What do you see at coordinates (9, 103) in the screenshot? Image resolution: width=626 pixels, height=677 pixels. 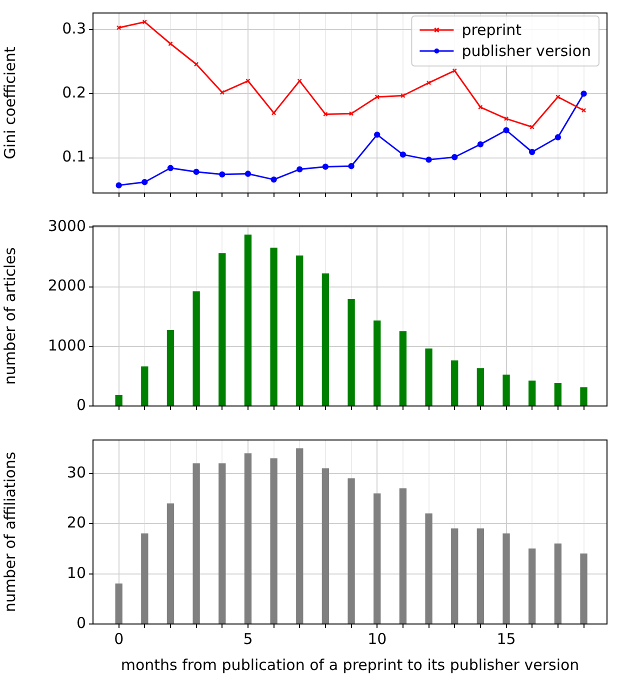 I see `y-axis-title: Gini coefficient` at bounding box center [9, 103].